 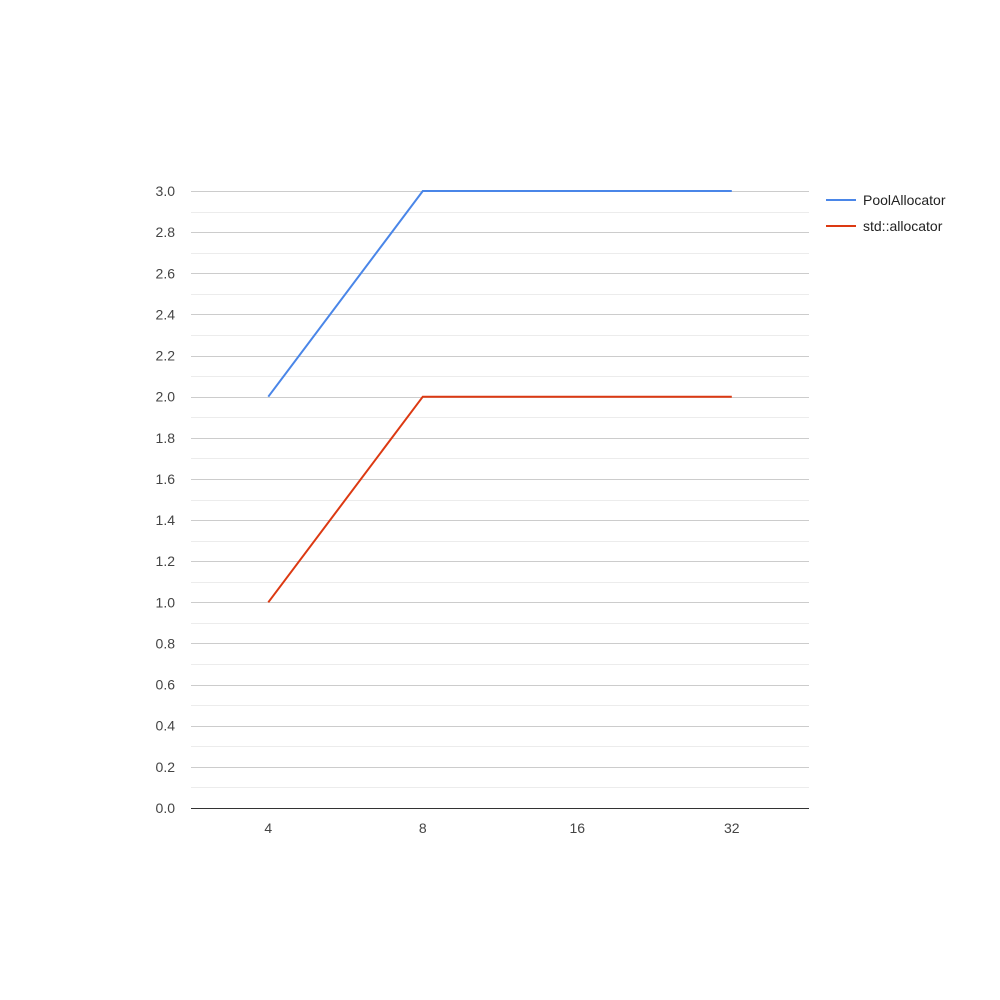 What do you see at coordinates (166, 520) in the screenshot?
I see `y-tick-label: 1.4` at bounding box center [166, 520].